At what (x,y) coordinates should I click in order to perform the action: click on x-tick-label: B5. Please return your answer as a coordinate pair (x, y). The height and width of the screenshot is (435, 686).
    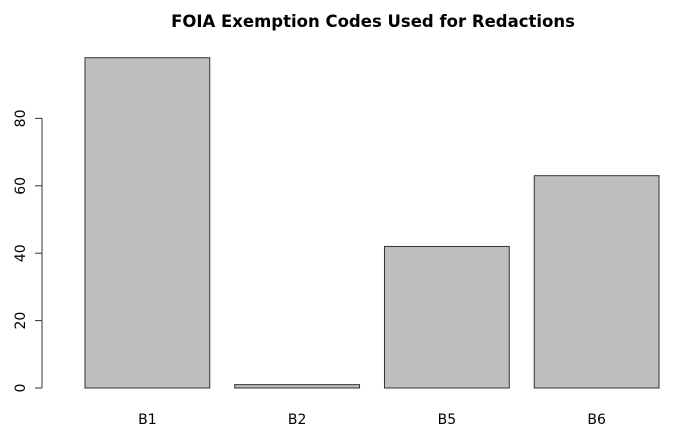
    Looking at the image, I should click on (447, 420).